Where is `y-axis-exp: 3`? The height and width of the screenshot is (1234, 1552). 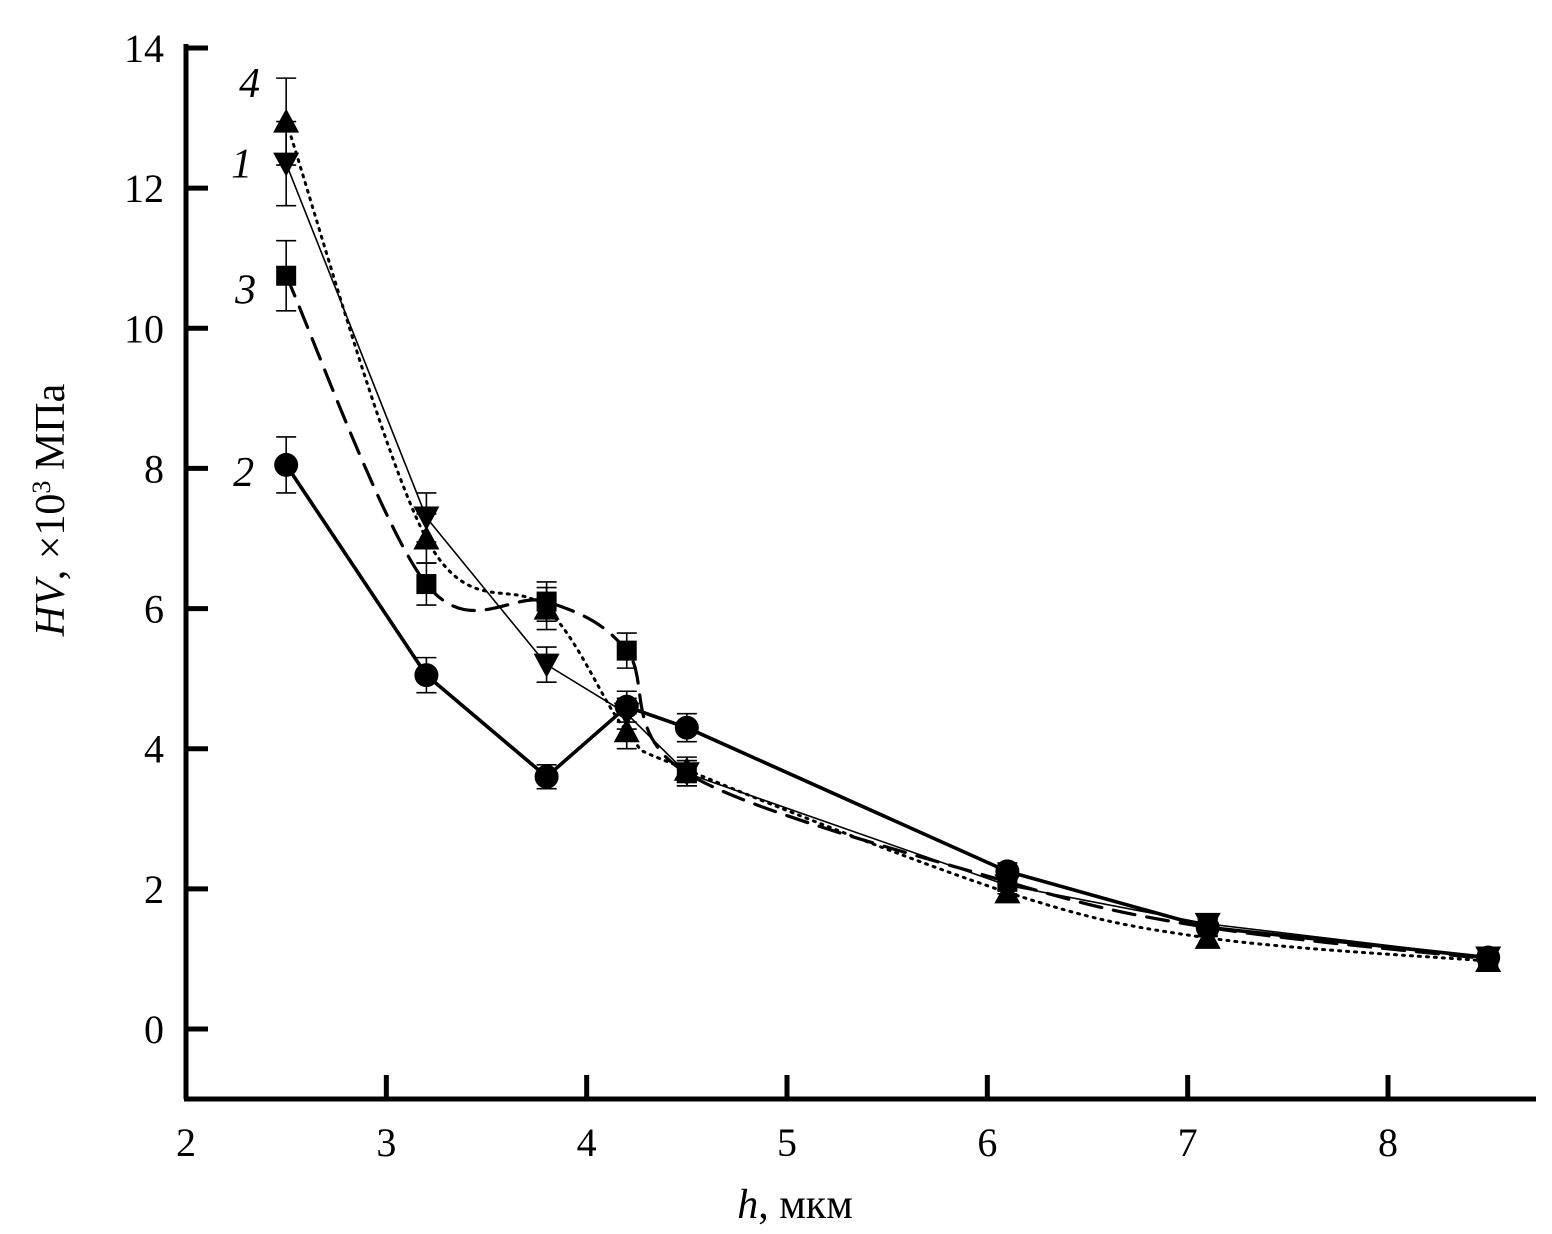
y-axis-exp: 3 is located at coordinates (41, 487).